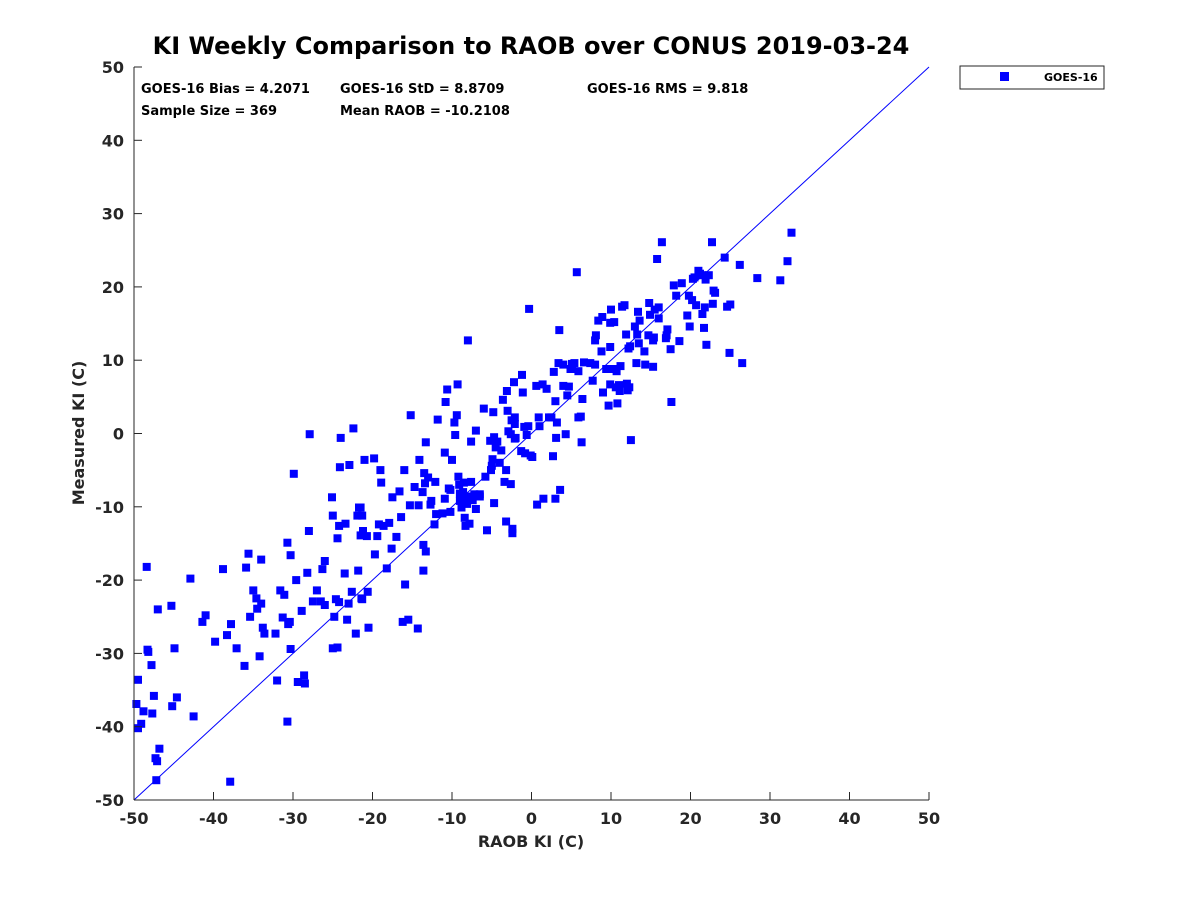 This screenshot has height=900, width=1200. Describe the element at coordinates (134, 818) in the screenshot. I see `x-tick-label: -50` at that location.